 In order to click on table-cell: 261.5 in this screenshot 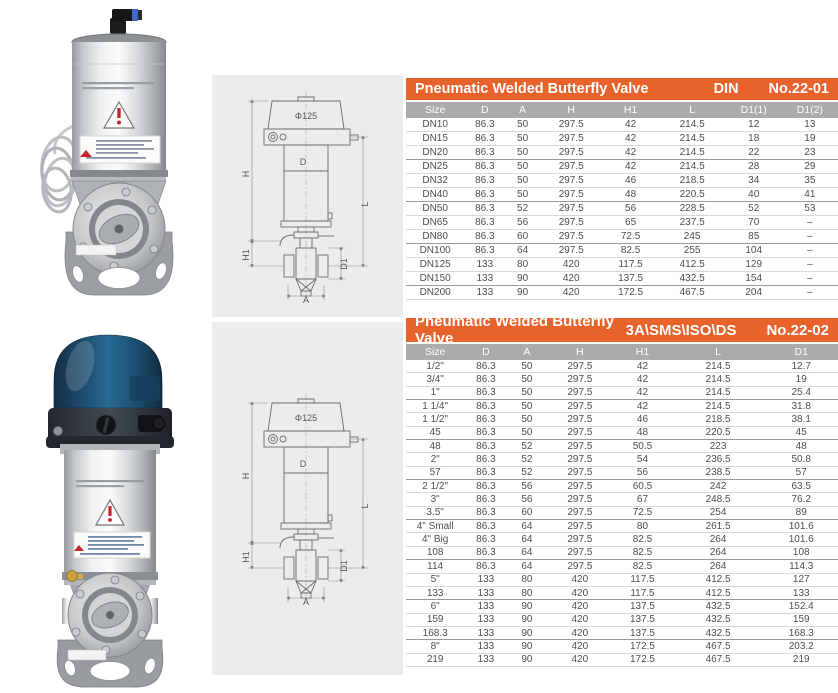, I will do `click(718, 526)`.